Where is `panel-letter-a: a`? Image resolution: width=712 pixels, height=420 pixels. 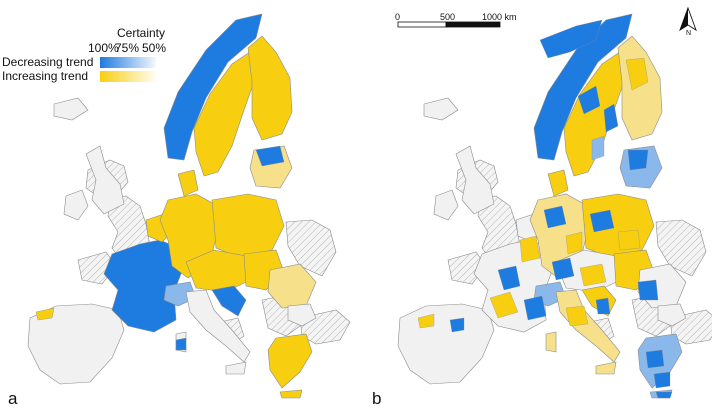
panel-letter-a: a is located at coordinates (13, 398).